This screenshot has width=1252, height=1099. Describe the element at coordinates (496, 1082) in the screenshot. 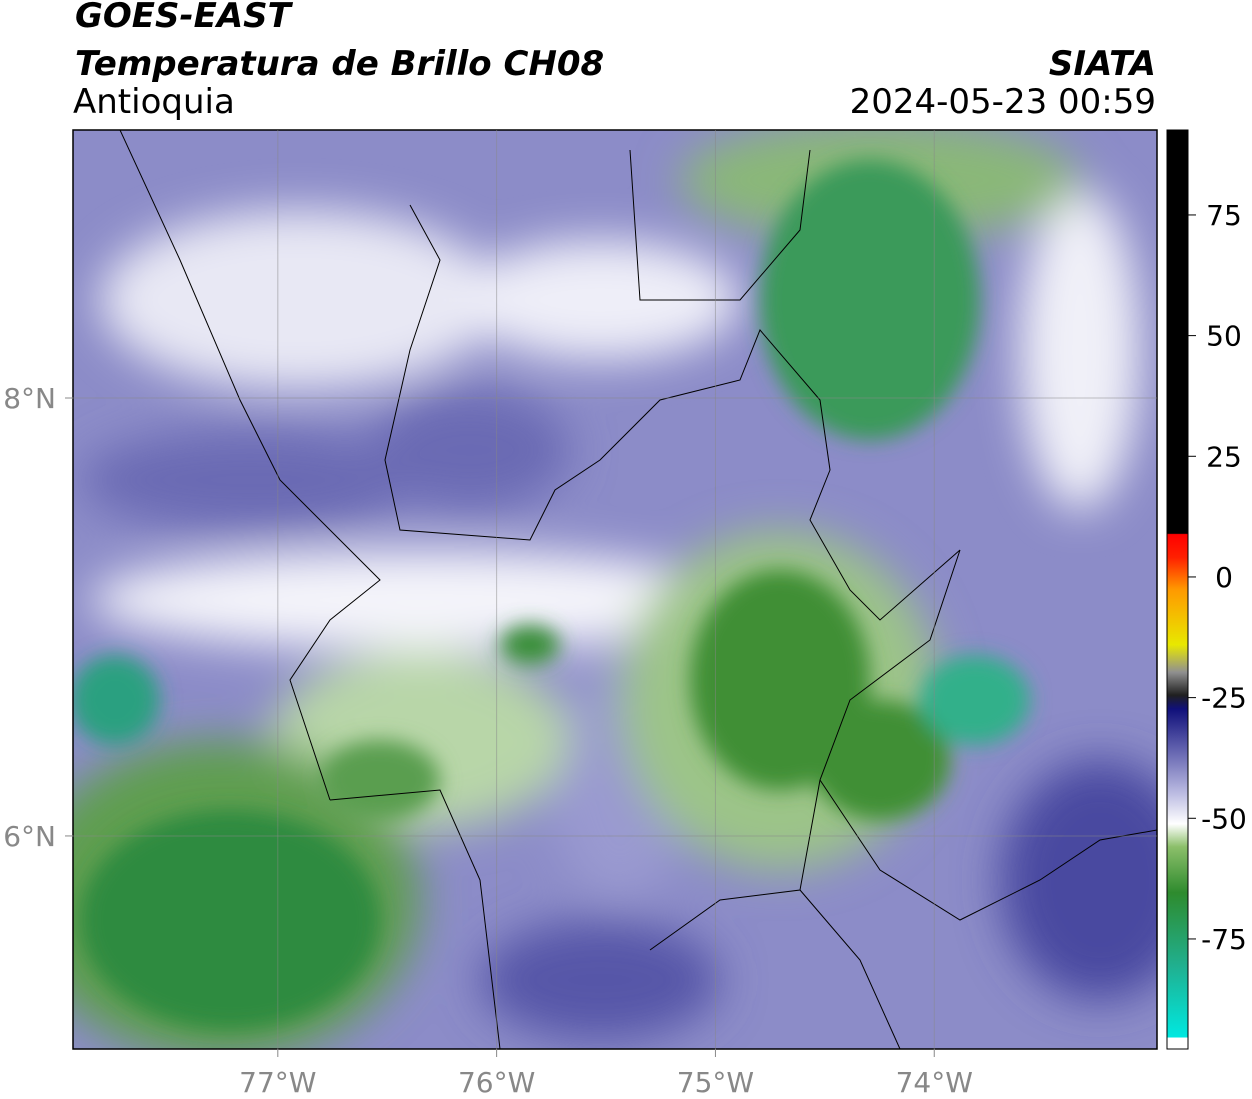

I see `lon-tick-label: 76°W` at that location.